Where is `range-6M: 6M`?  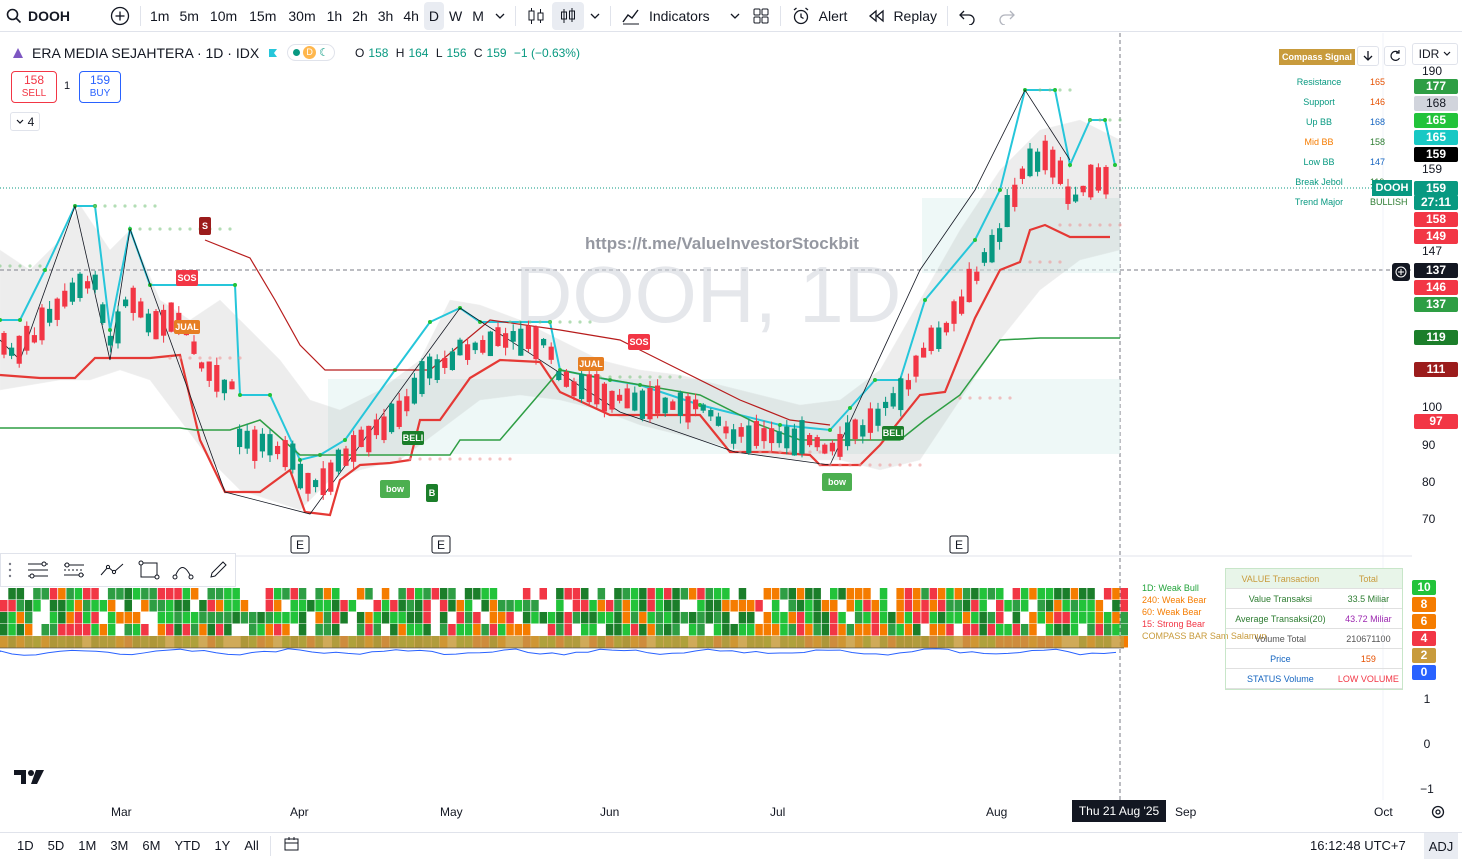 range-6M: 6M is located at coordinates (151, 845).